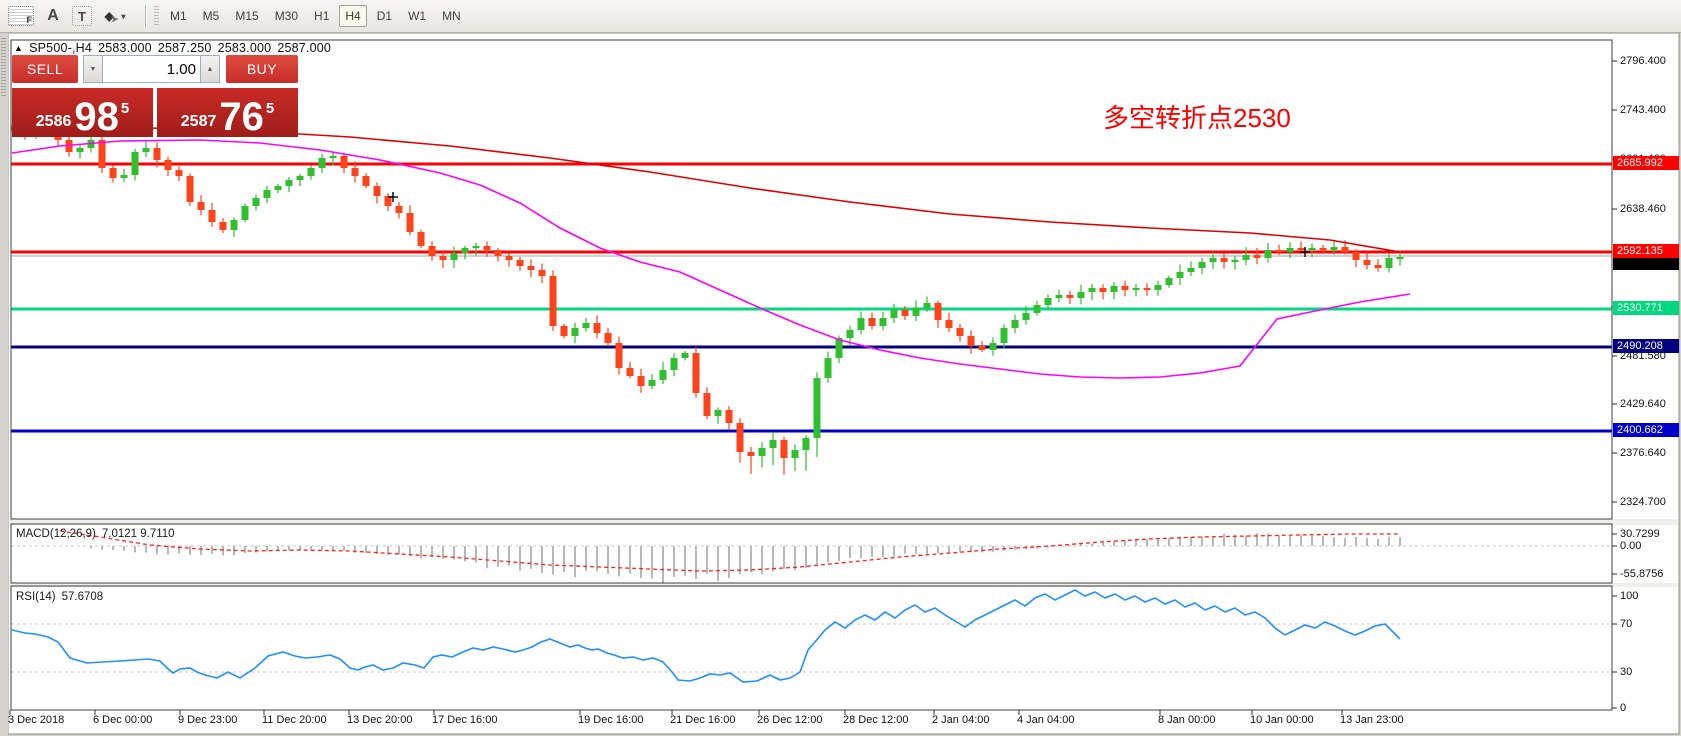 The width and height of the screenshot is (1681, 736). I want to click on sell-price-big: 98, so click(96, 117).